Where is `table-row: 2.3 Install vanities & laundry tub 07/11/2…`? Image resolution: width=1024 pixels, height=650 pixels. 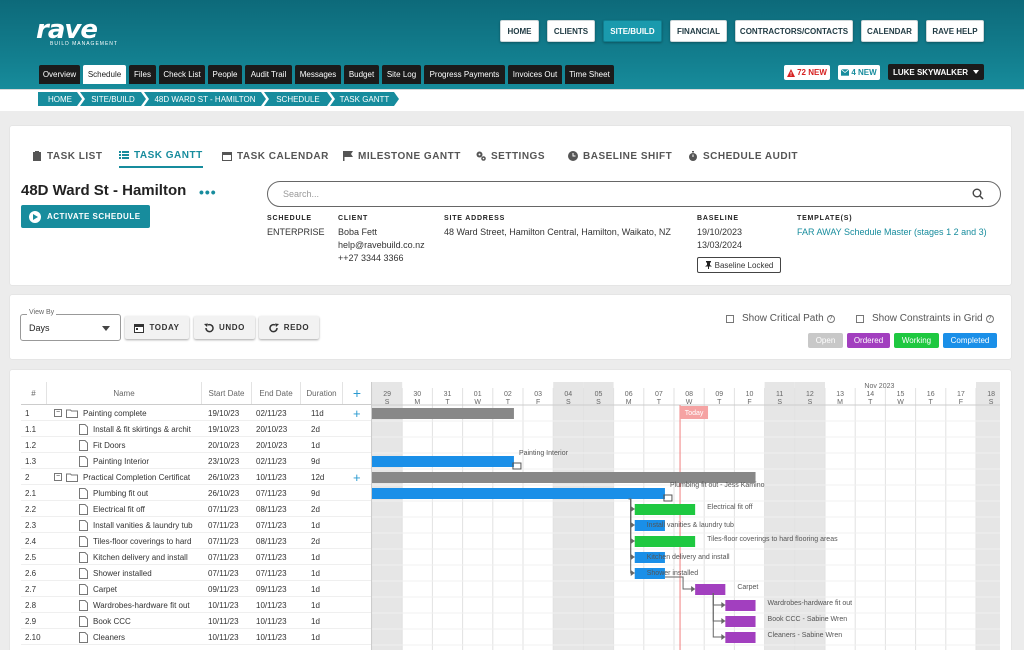 table-row: 2.3 Install vanities & laundry tub 07/11/2… is located at coordinates (196, 525).